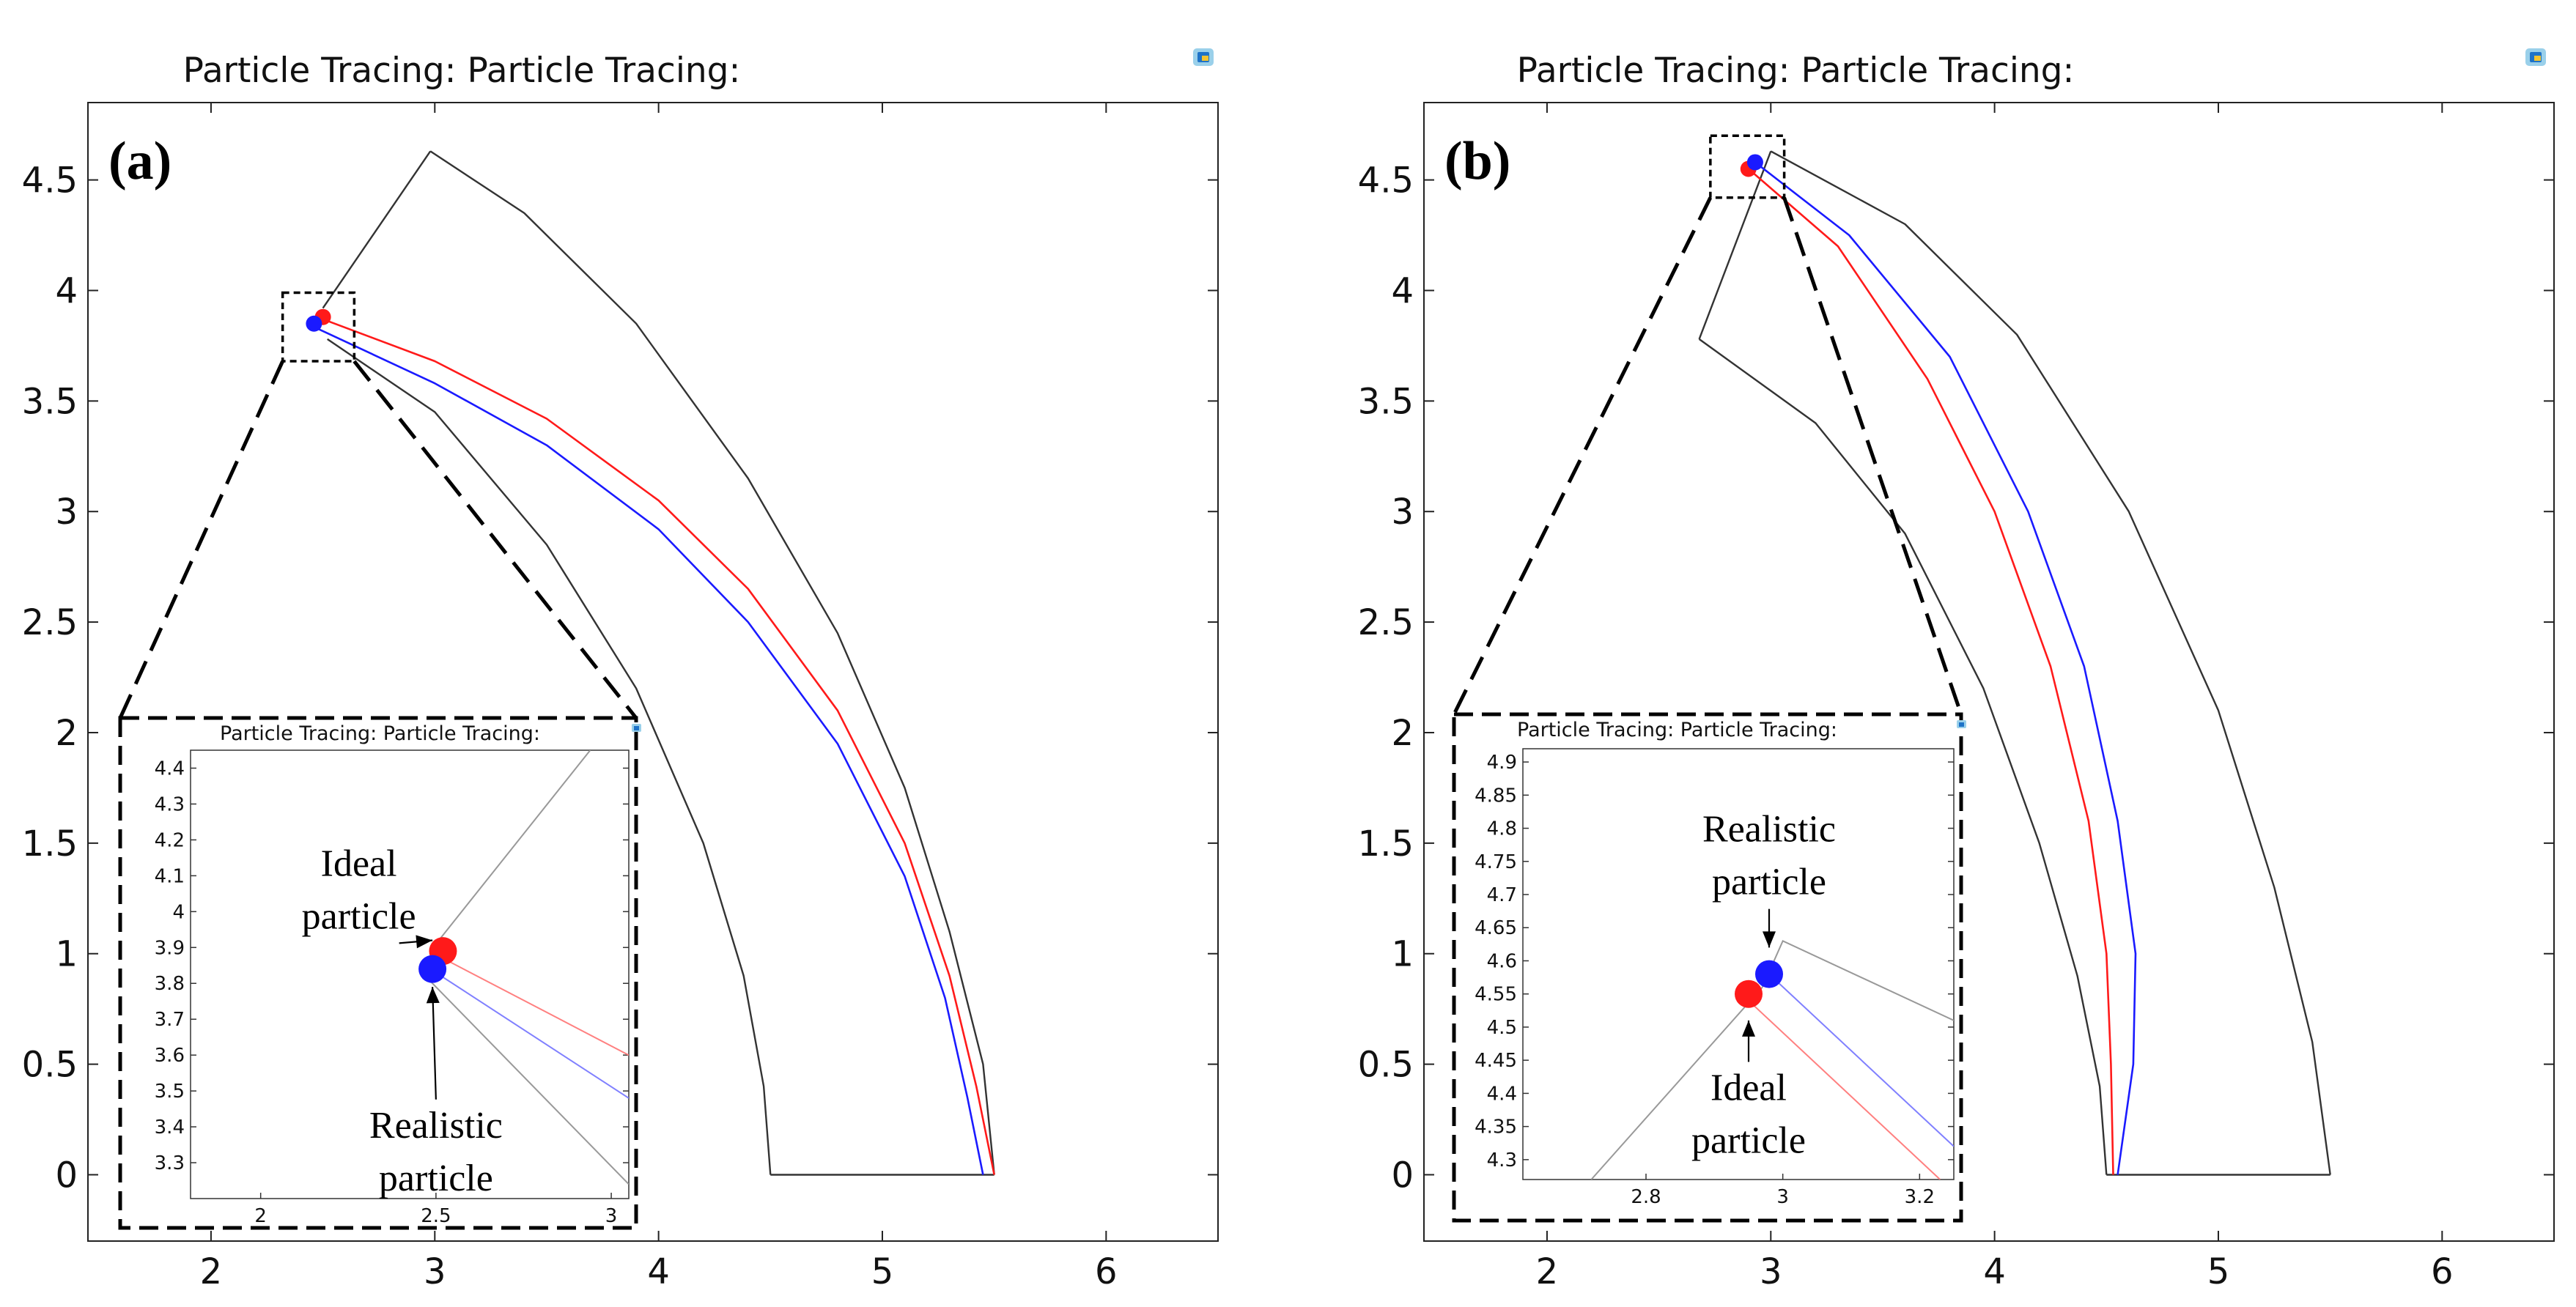 This screenshot has height=1307, width=2576. What do you see at coordinates (170, 984) in the screenshot?
I see `inset-y-tick-label: 3.8` at bounding box center [170, 984].